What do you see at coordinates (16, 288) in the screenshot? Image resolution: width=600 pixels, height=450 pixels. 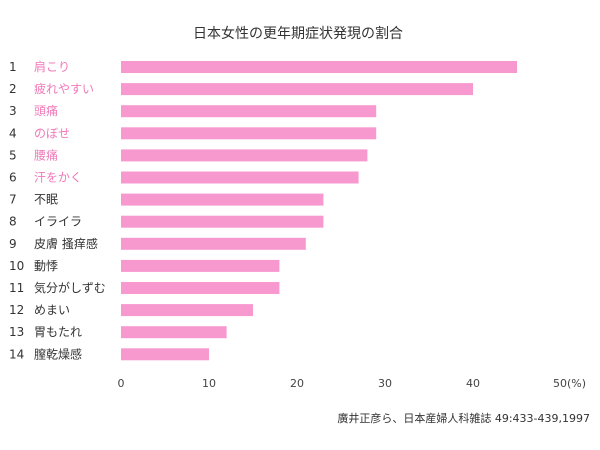 I see `rank-label: 11` at bounding box center [16, 288].